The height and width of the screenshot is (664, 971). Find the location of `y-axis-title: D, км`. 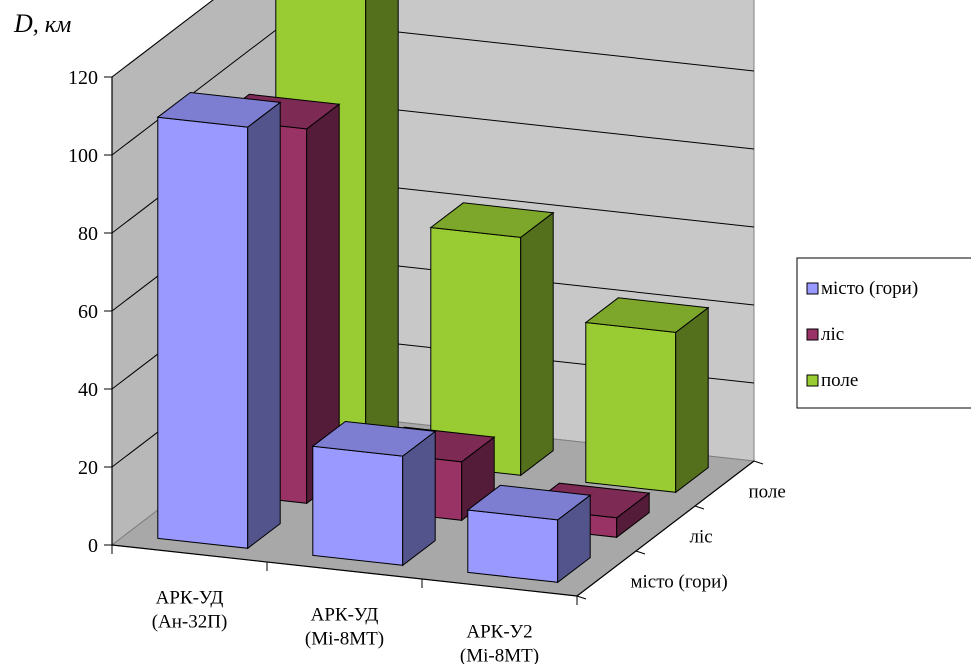

y-axis-title: D, км is located at coordinates (42, 23).